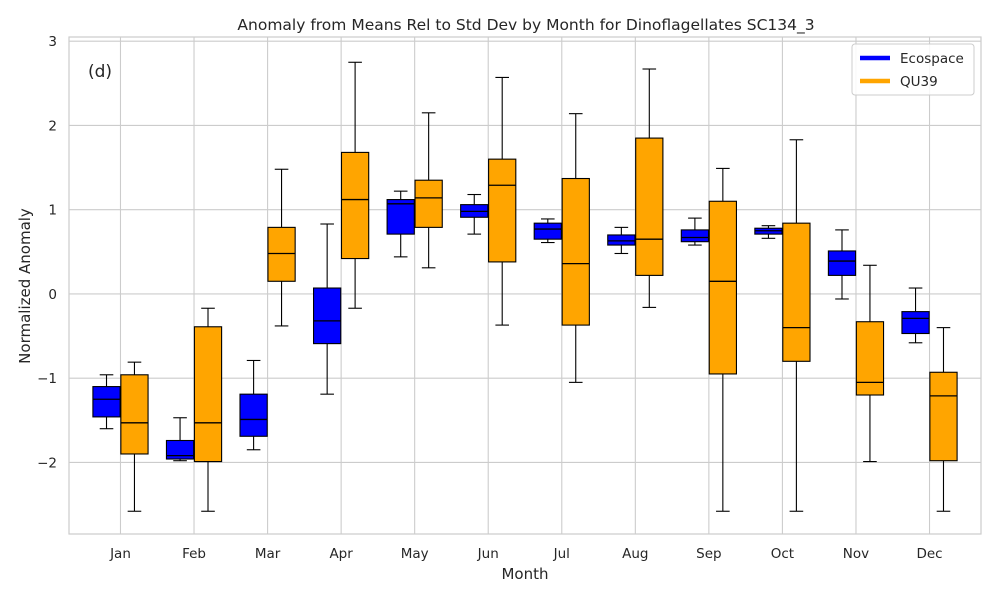 The image size is (1000, 600). I want to click on y-tick-label: 0, so click(52, 295).